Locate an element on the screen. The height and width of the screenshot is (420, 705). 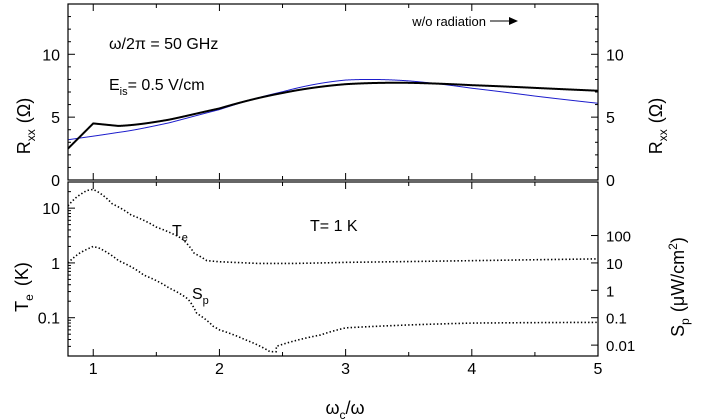
wo-radiation-arrowhead is located at coordinates (513, 21).